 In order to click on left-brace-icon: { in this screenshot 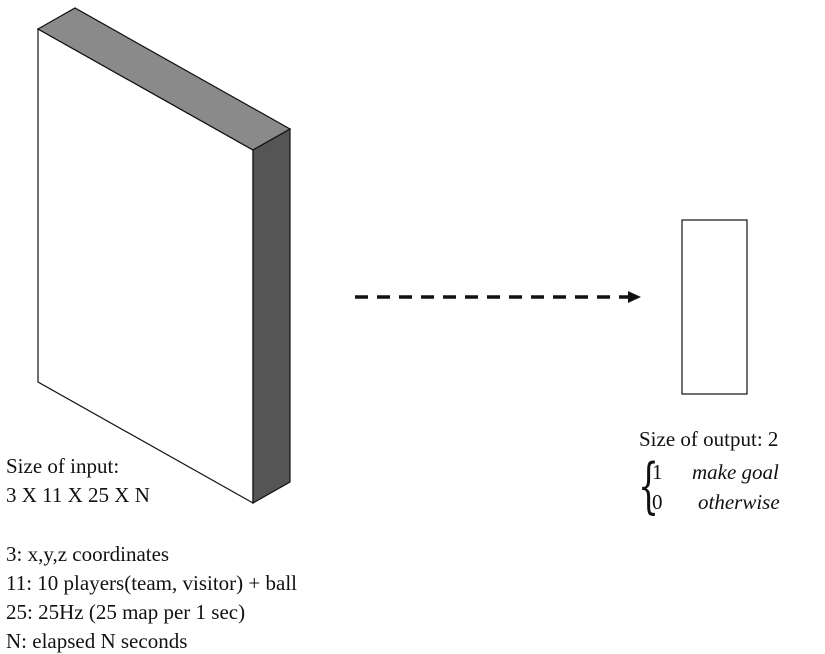, I will do `click(649, 486)`.